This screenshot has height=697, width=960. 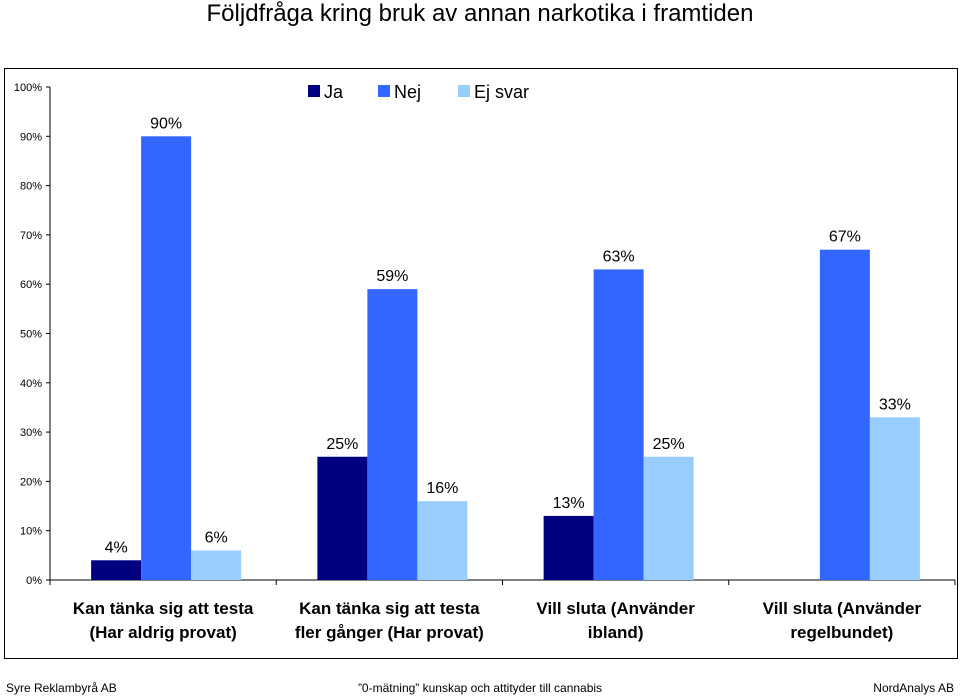 I want to click on x-category-label: ibland), so click(x=616, y=632).